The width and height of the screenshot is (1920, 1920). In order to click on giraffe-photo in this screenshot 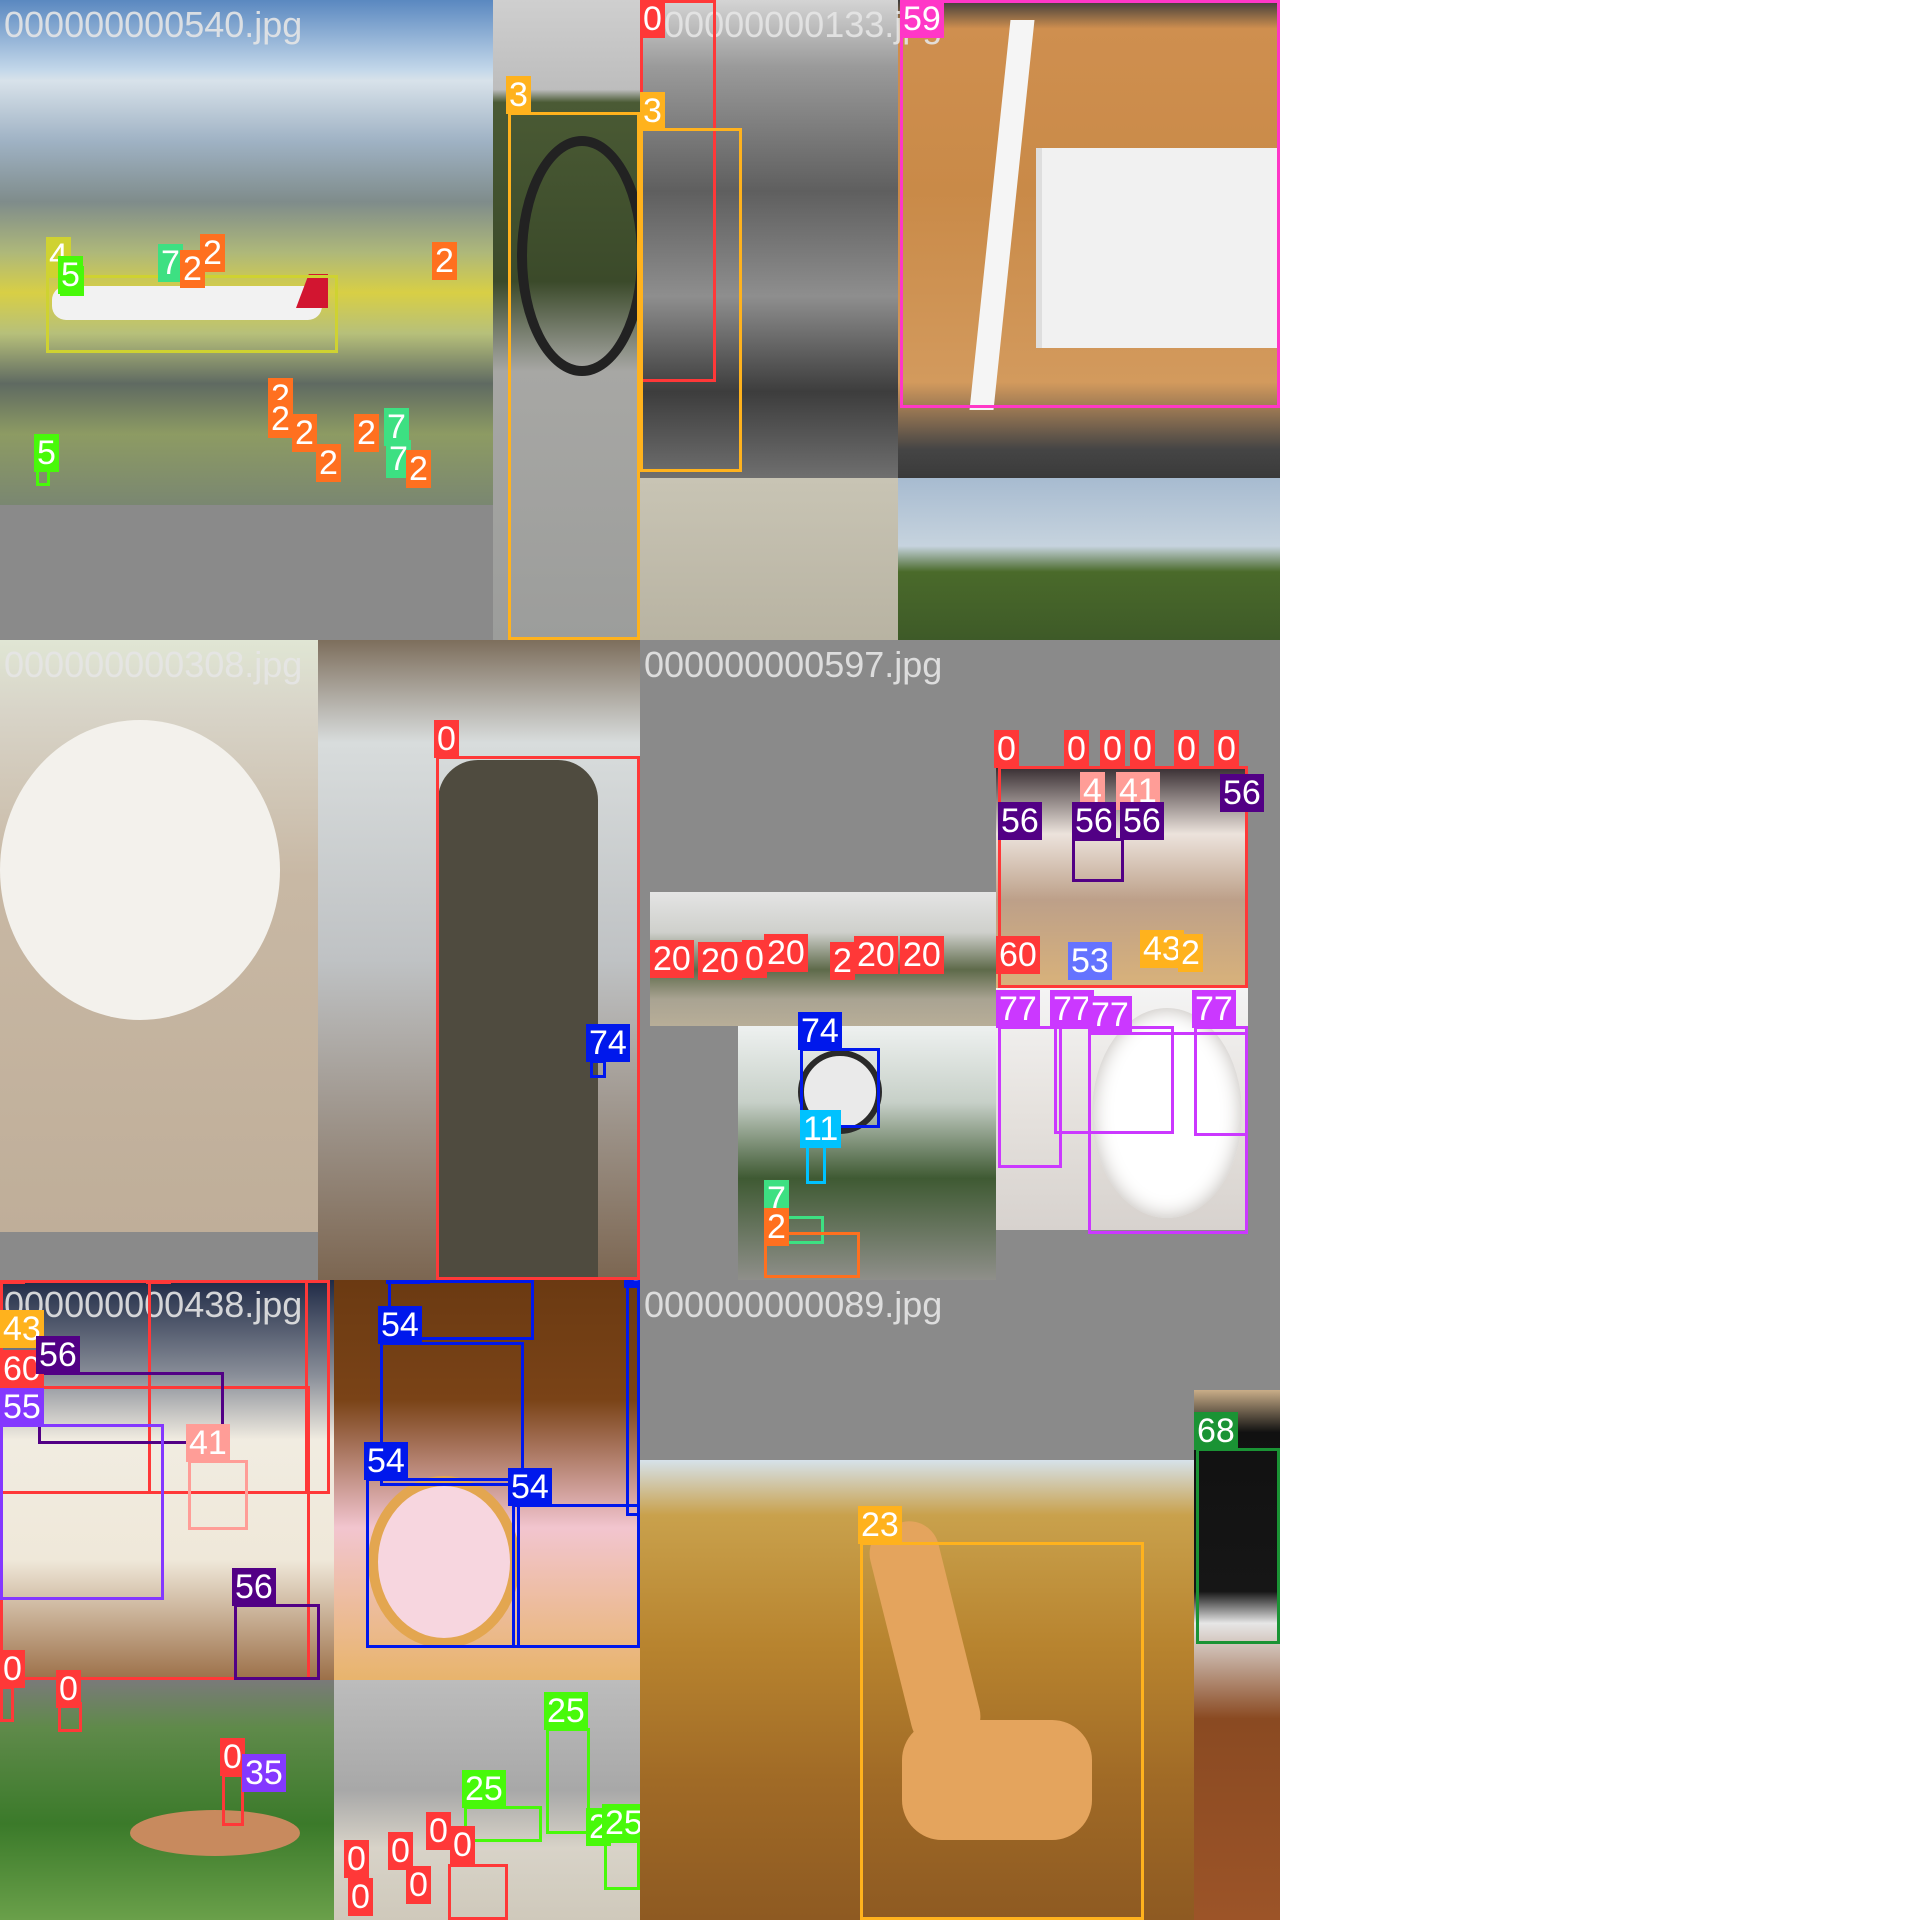, I will do `click(917, 1690)`.